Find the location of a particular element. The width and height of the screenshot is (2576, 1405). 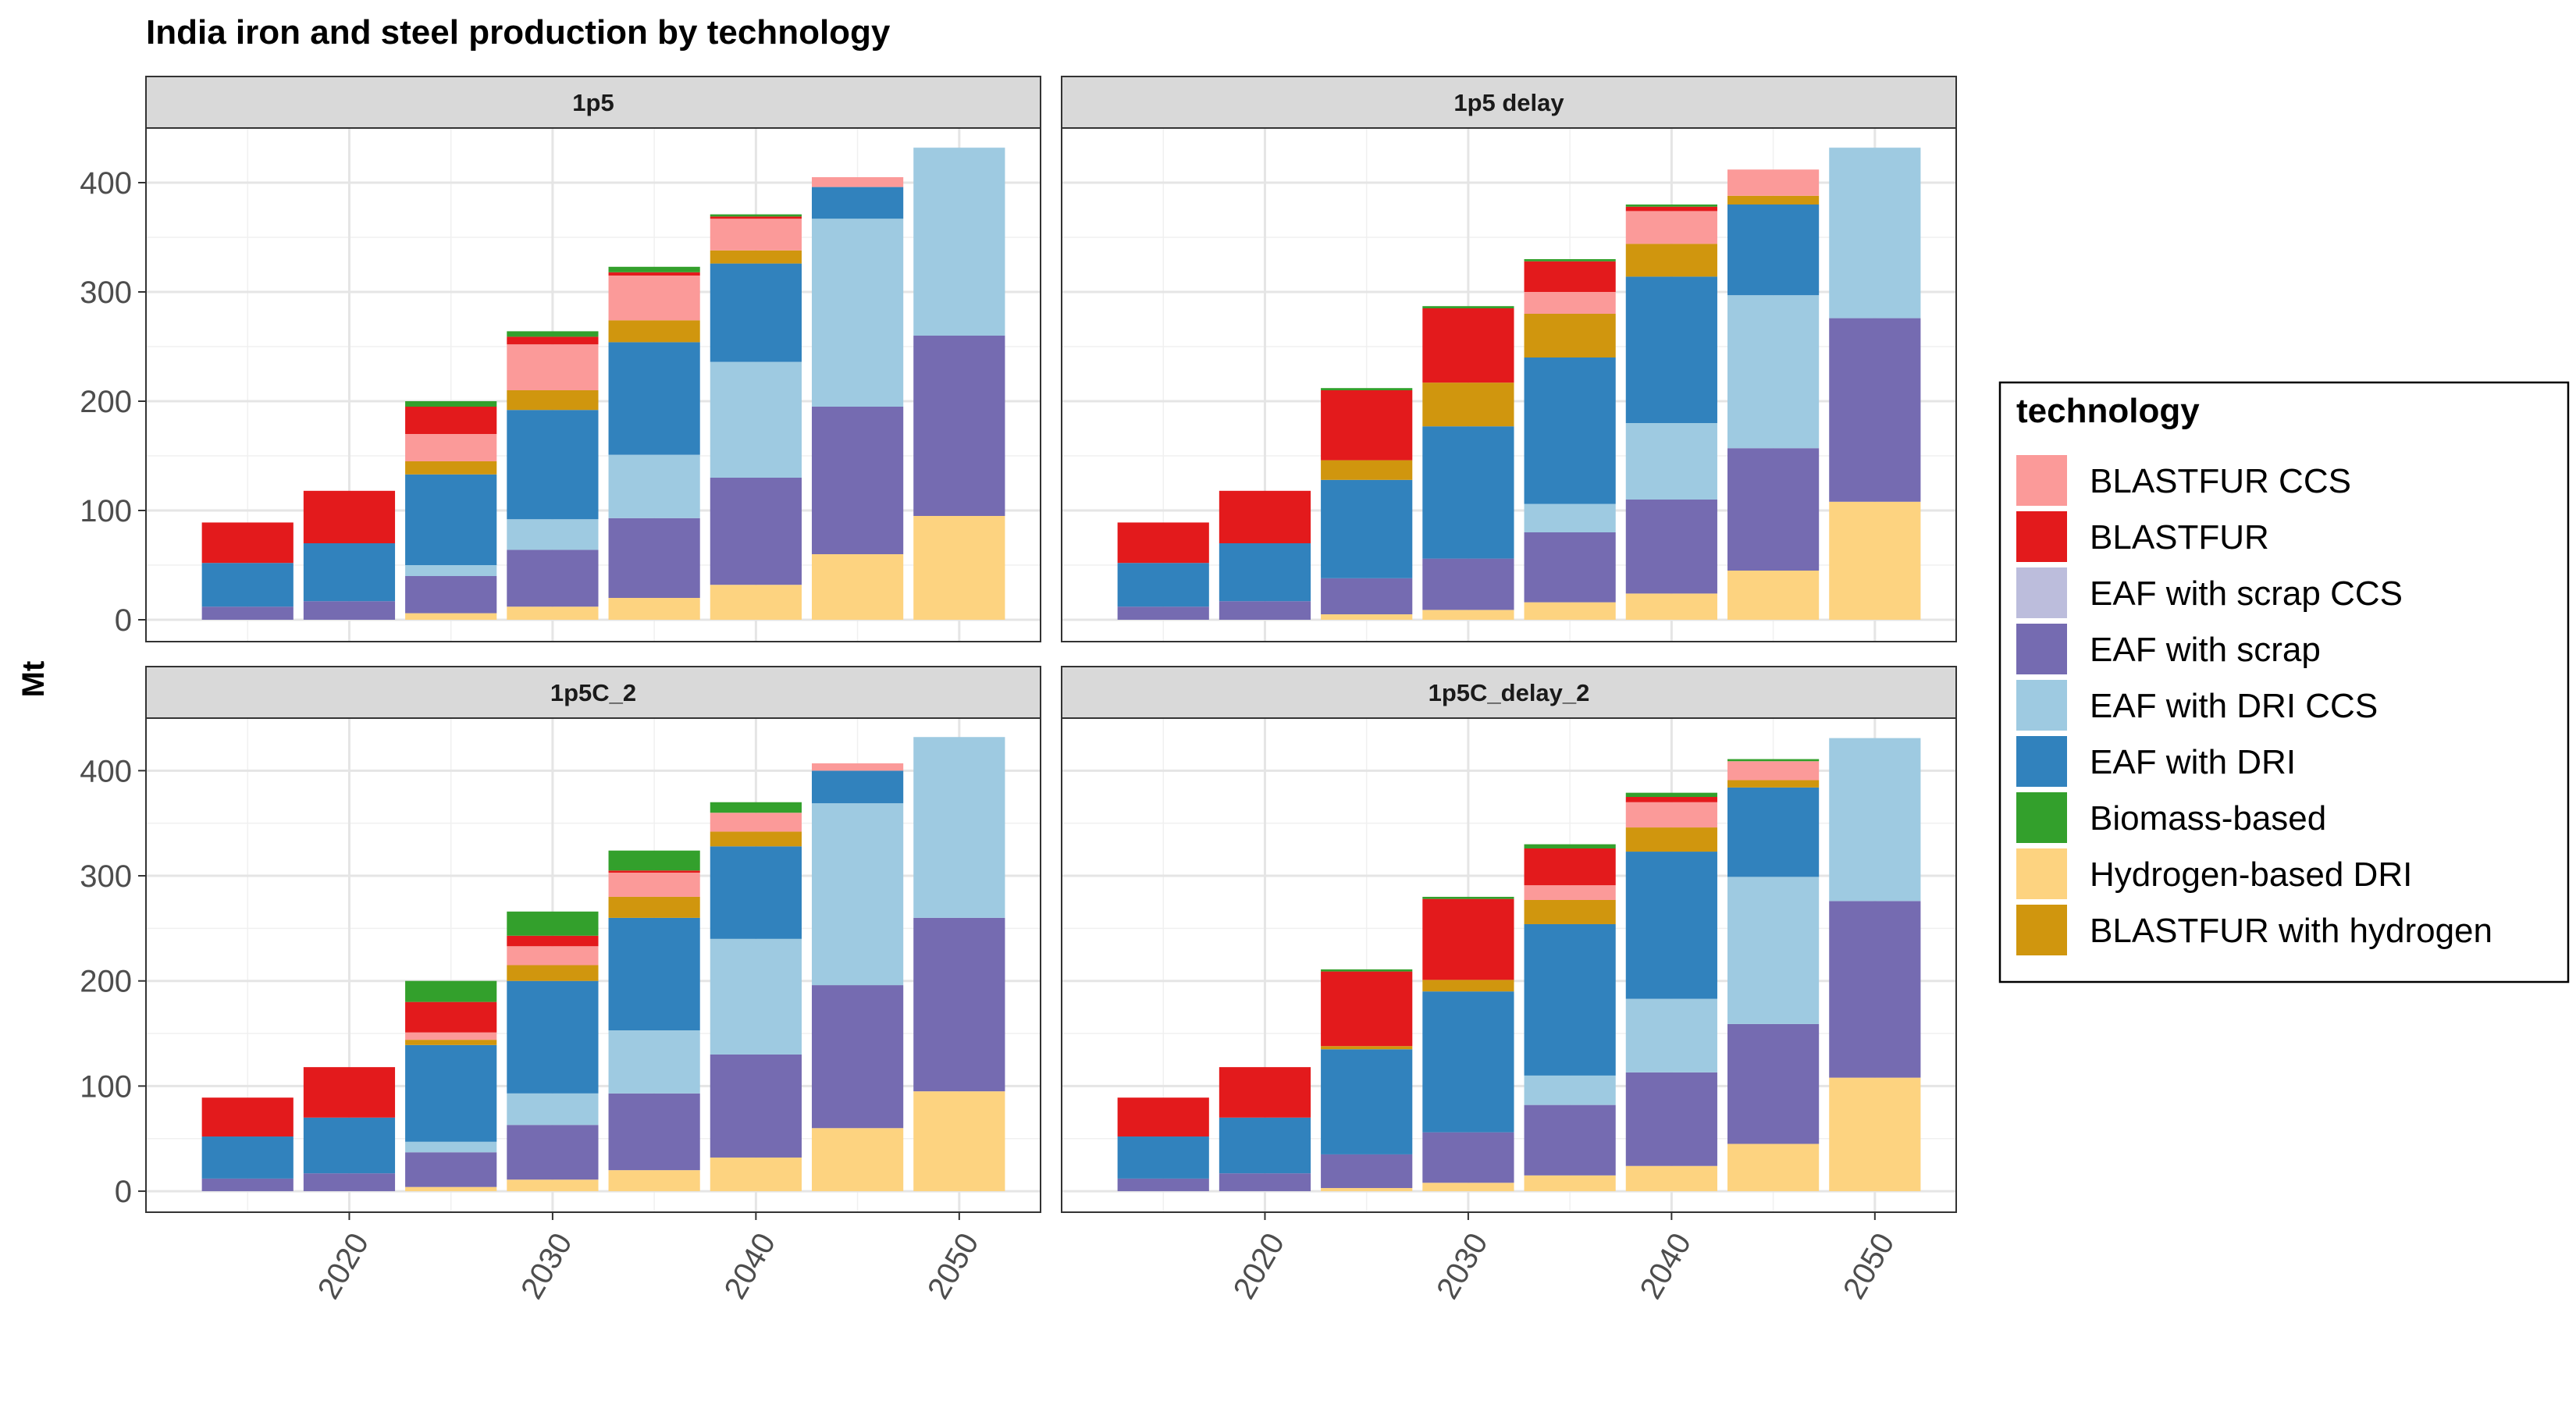

bar-segment-1p5-delay-2045-blastfur-with-hydrogen is located at coordinates (1773, 200).